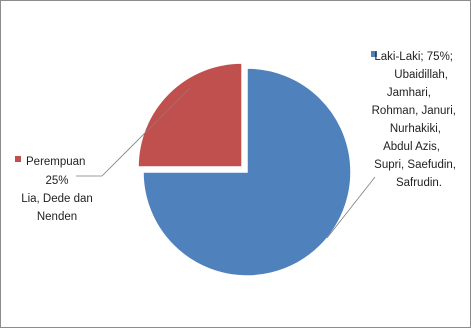  Describe the element at coordinates (415, 165) in the screenshot. I see `label-laki-laki-line-6: Supri, Saefudin,` at that location.